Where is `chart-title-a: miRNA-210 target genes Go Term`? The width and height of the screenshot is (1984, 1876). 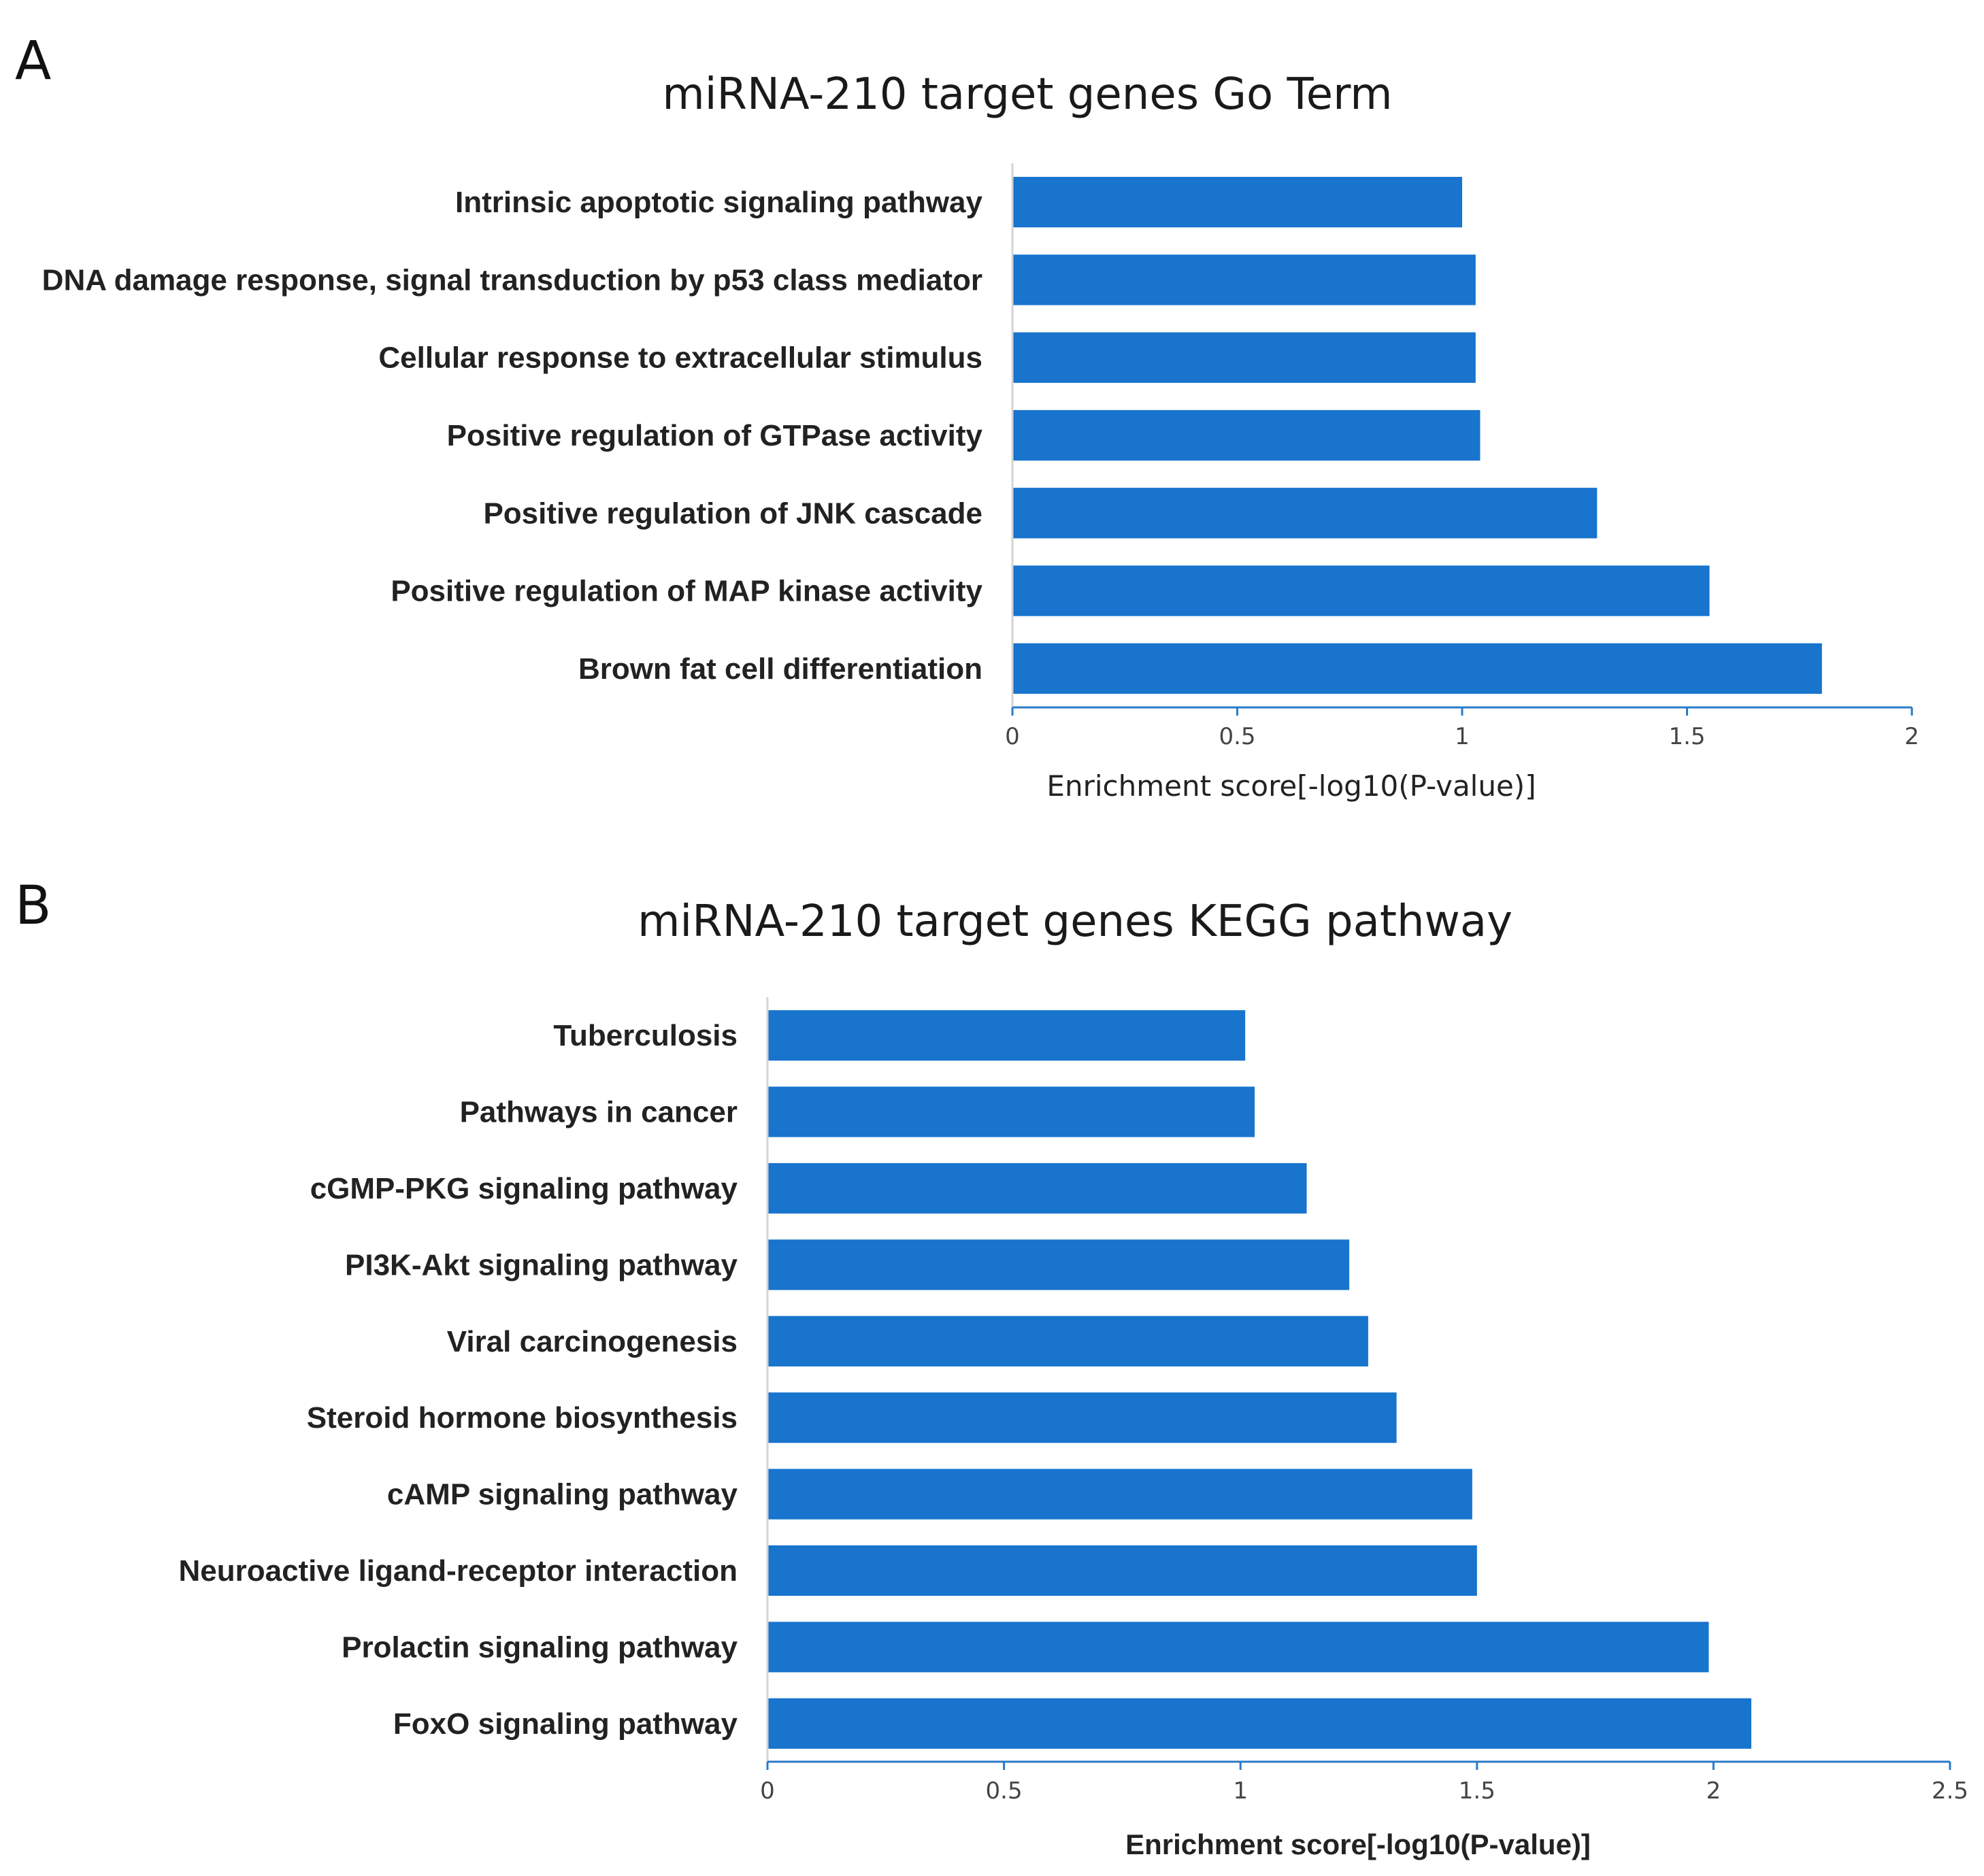
chart-title-a: miRNA-210 target genes Go Term is located at coordinates (1027, 94).